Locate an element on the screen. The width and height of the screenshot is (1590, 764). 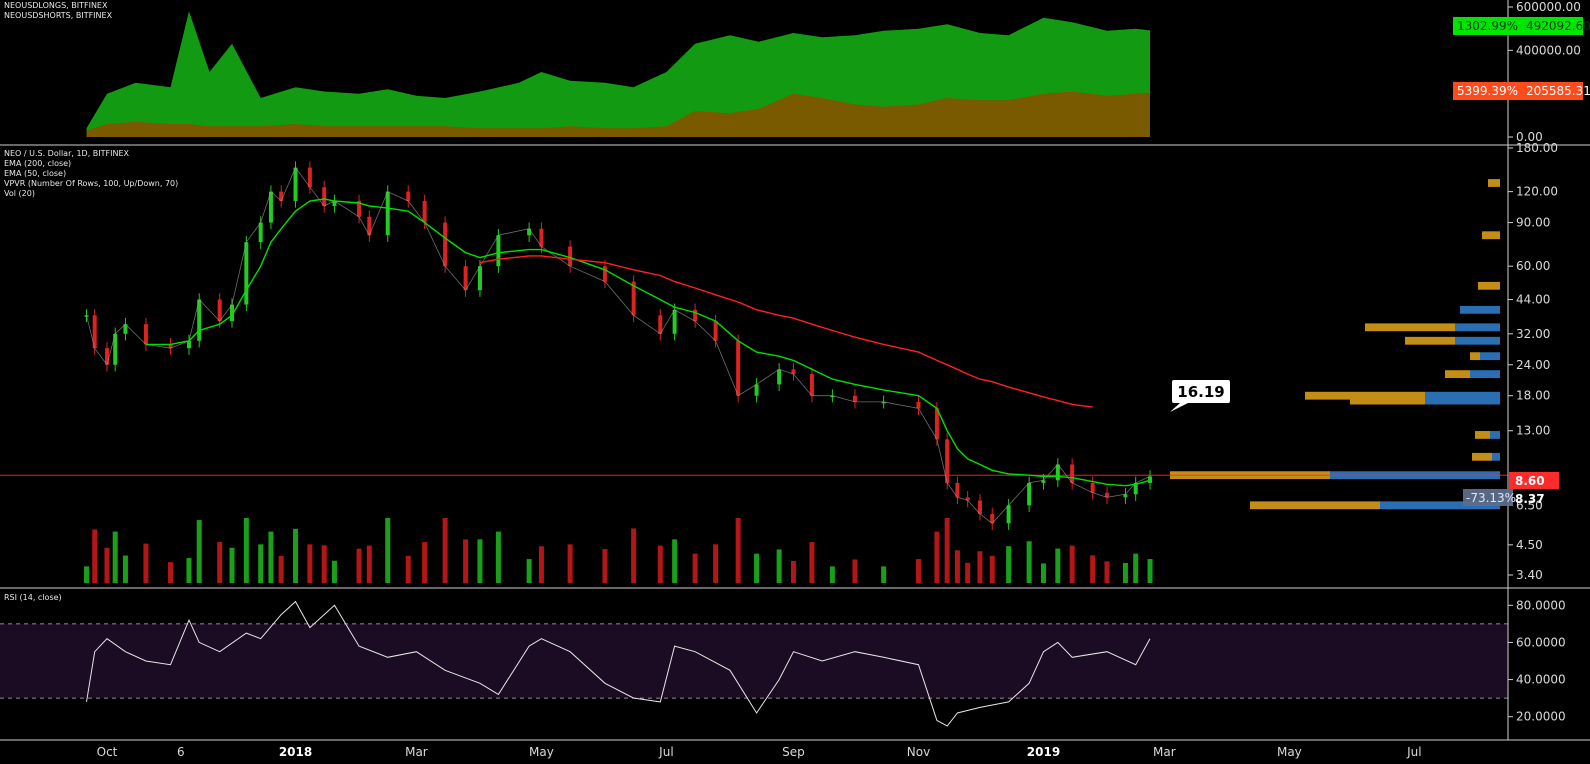
last-price-value: 8.60 is located at coordinates (1530, 481).